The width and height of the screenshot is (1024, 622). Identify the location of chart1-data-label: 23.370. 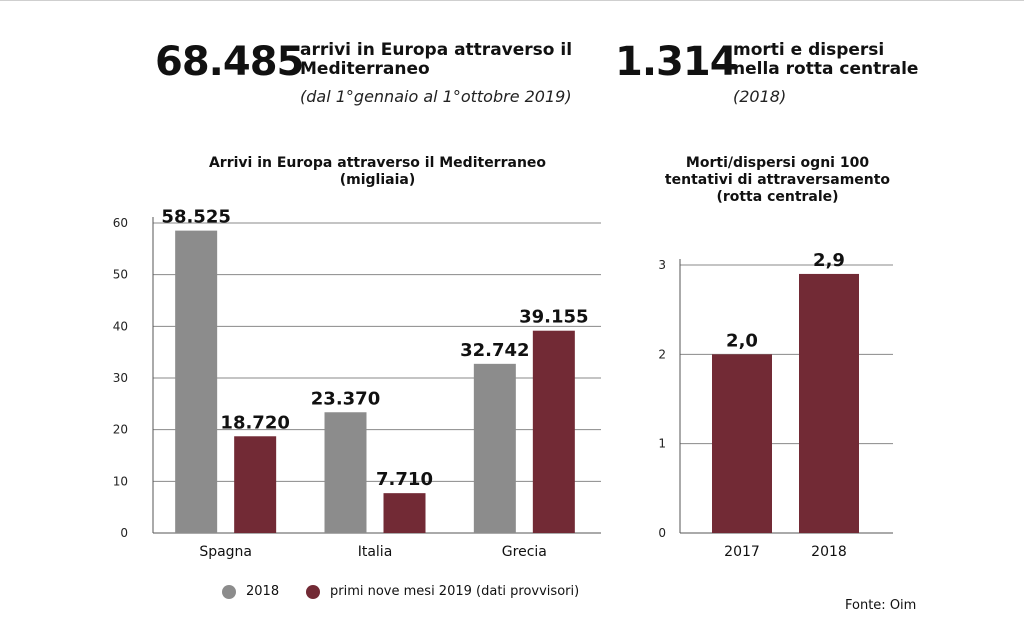
(345, 398).